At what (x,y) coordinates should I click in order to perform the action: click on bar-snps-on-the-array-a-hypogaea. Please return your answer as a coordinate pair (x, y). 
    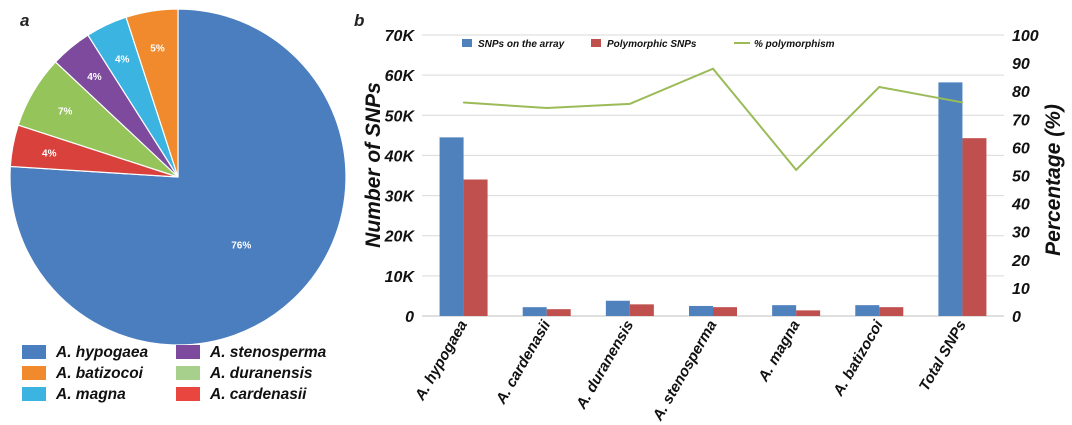
    Looking at the image, I should click on (451, 226).